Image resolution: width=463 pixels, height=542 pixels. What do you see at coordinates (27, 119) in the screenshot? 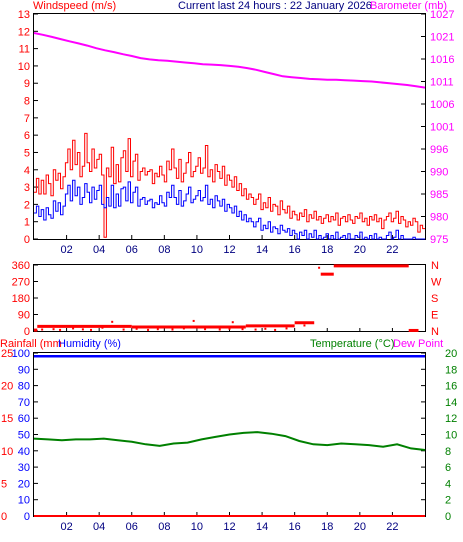
I see `wind-y-tick-label: 7` at bounding box center [27, 119].